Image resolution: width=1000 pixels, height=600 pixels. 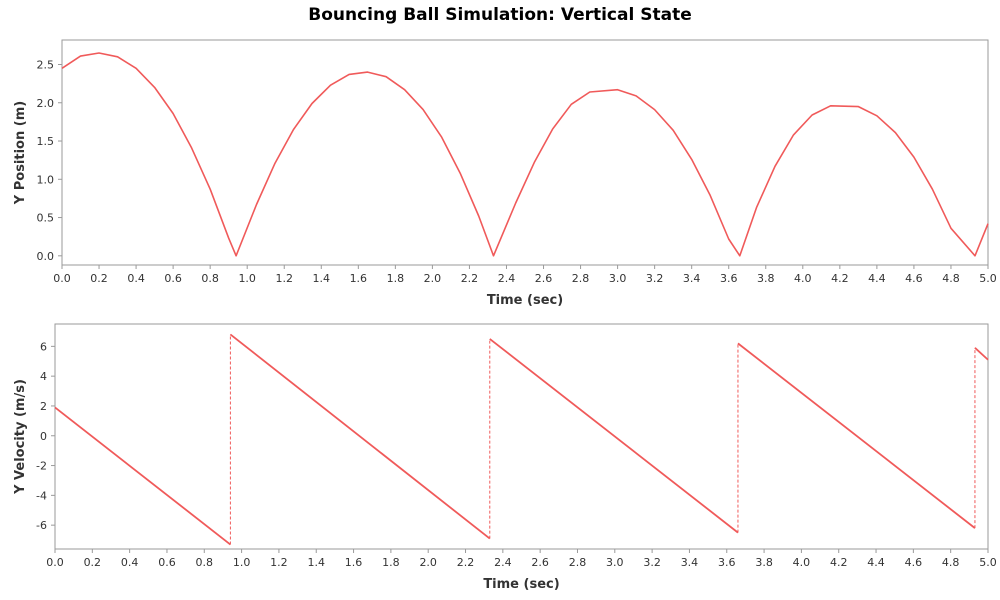 I want to click on position-y-tick-label: 0.5, so click(x=46, y=218).